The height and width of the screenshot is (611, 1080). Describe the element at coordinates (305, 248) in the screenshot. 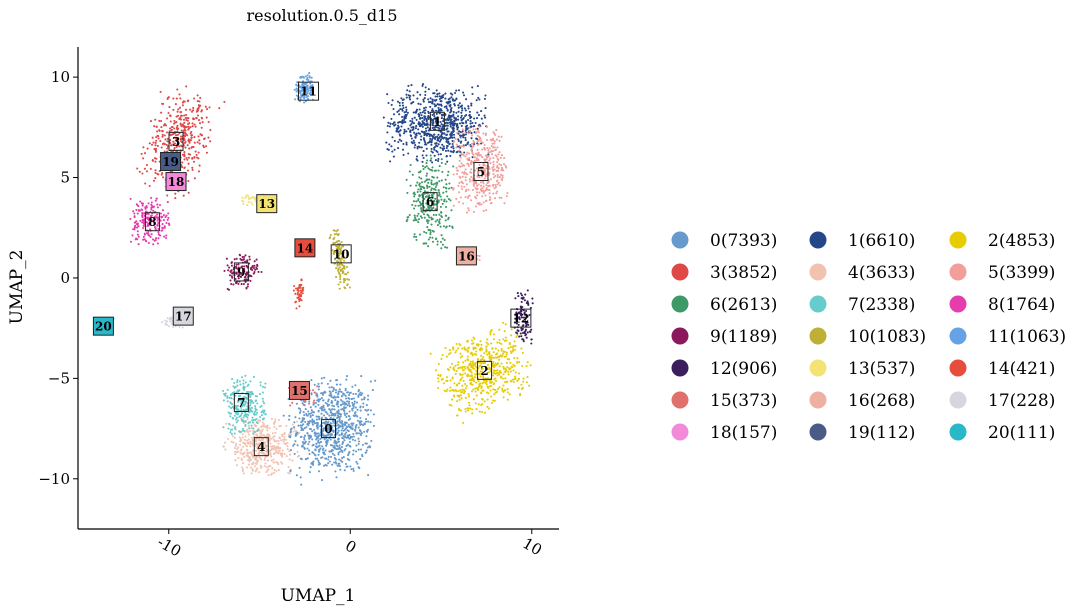

I see `cluster-label-14: 14` at that location.